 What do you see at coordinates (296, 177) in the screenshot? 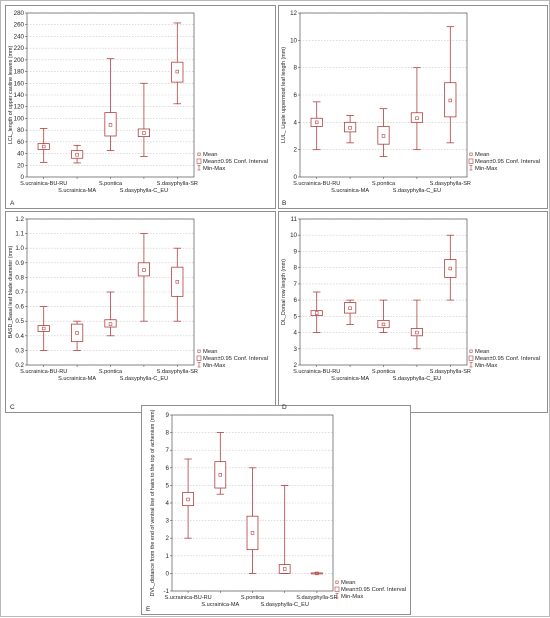
I see `panel-b-tick-label-0: 0` at bounding box center [296, 177].